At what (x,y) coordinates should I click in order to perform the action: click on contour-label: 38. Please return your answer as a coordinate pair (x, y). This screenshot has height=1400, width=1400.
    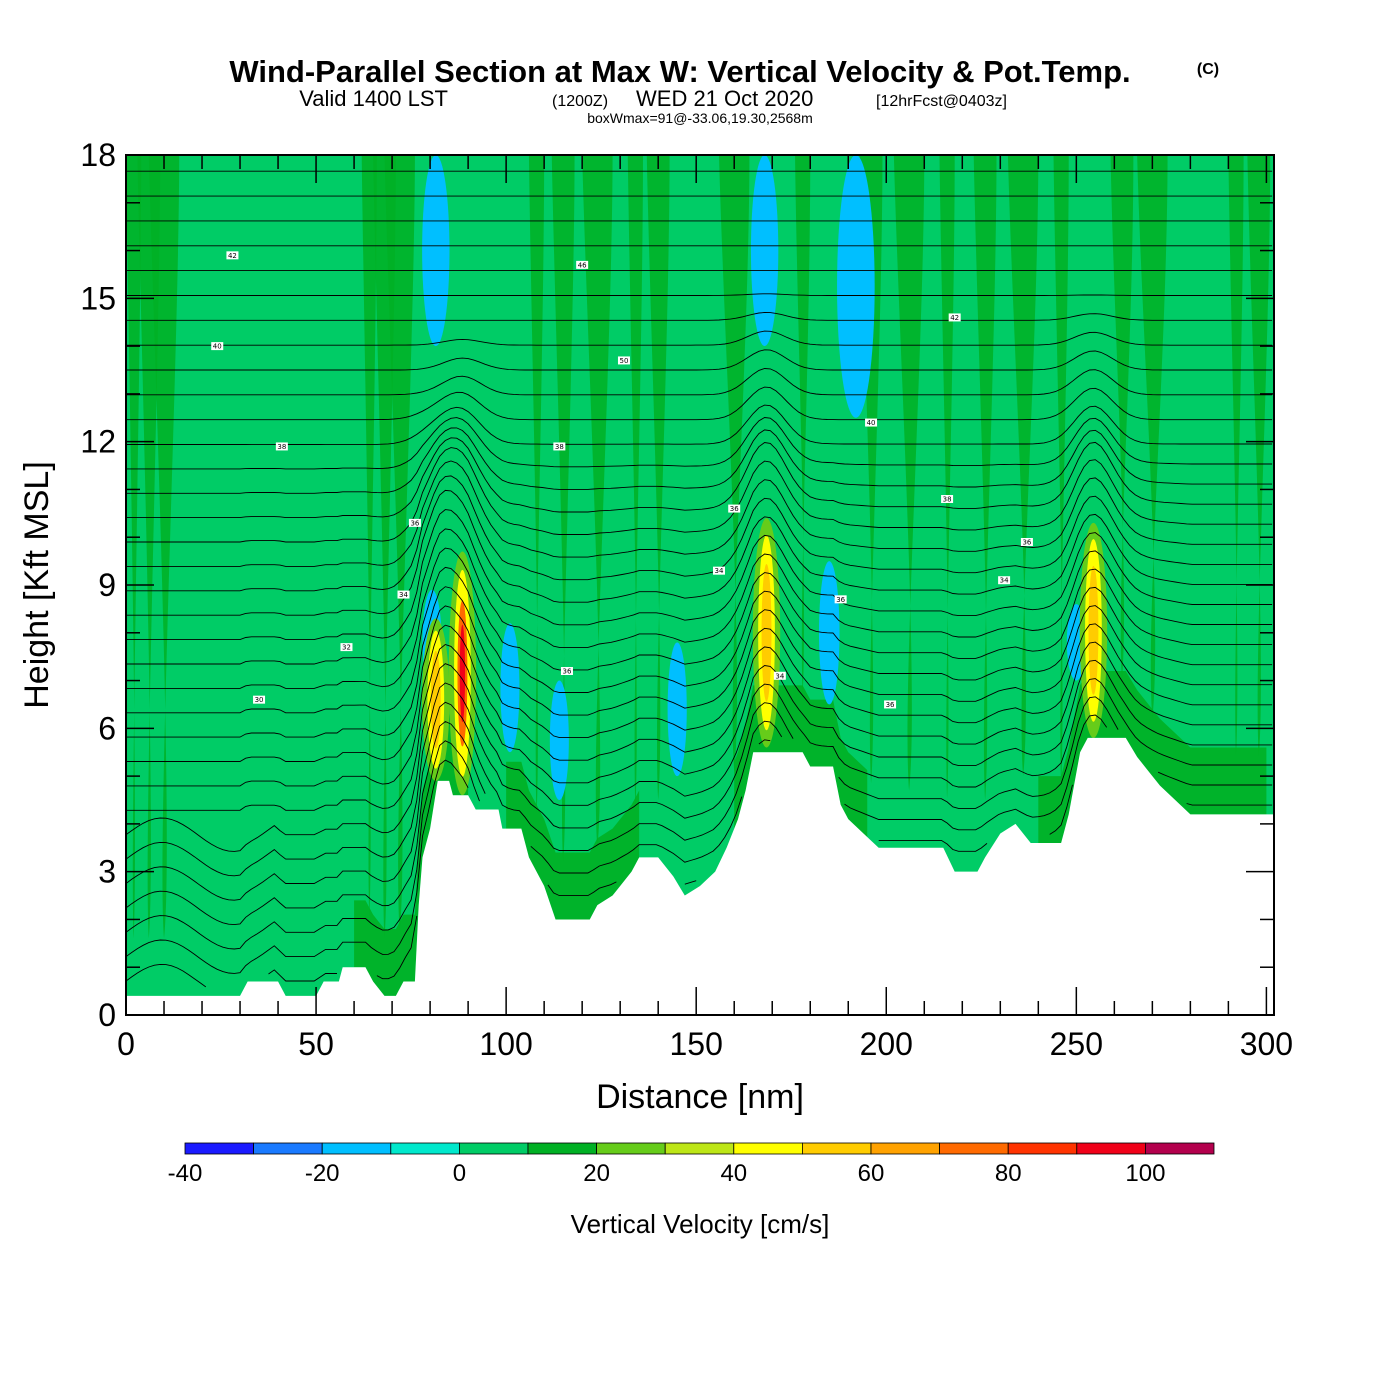
    Looking at the image, I should click on (947, 499).